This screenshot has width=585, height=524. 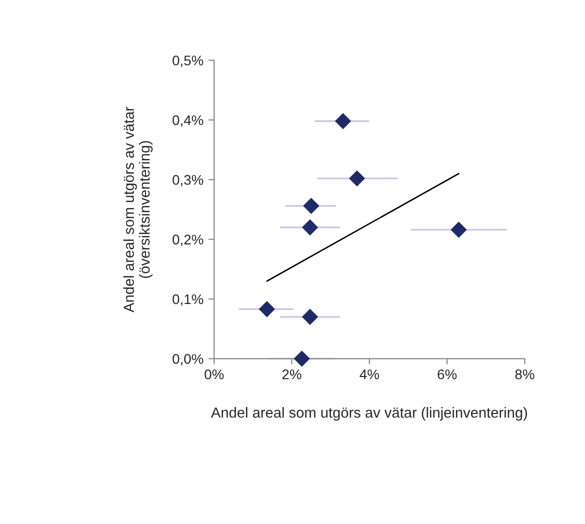 I want to click on y-tick-label: 0,1%, so click(x=188, y=300).